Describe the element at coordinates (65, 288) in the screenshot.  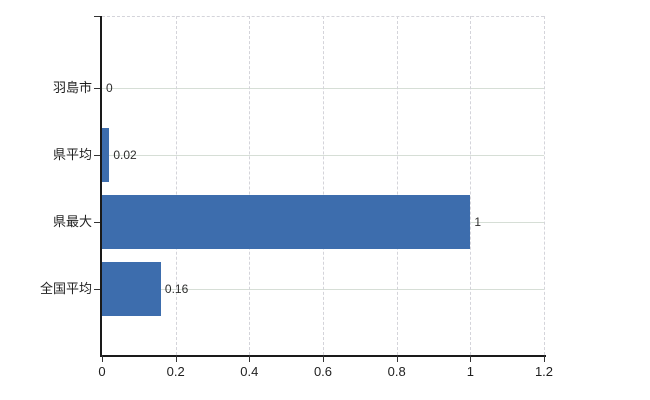
I see `category-label: 全国平均` at that location.